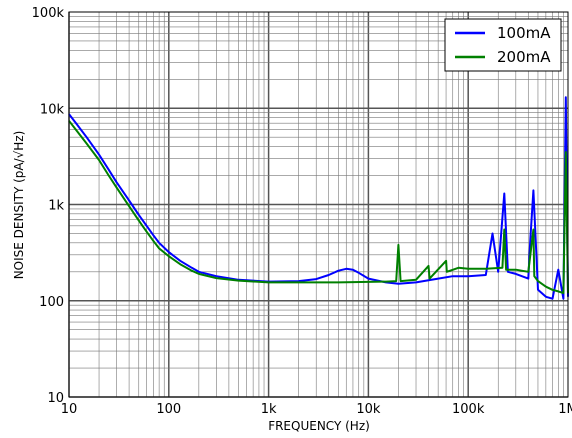 This screenshot has width=572, height=438. I want to click on y-tick-labels: 10 100 1k 10k 100k, so click(48, 206).